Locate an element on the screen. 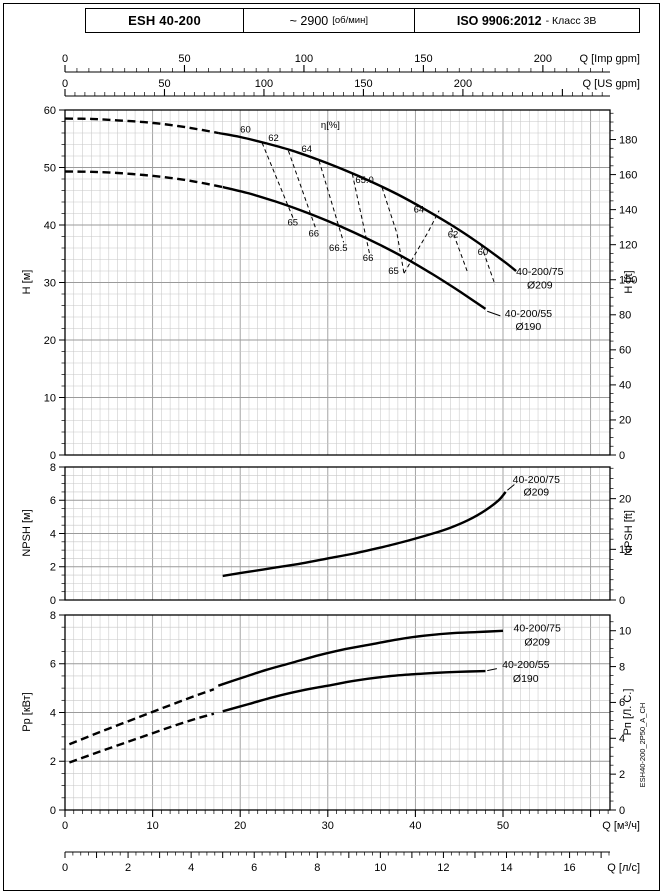  axis-npsh-ft: 0 10 20 is located at coordinates (620, 537).